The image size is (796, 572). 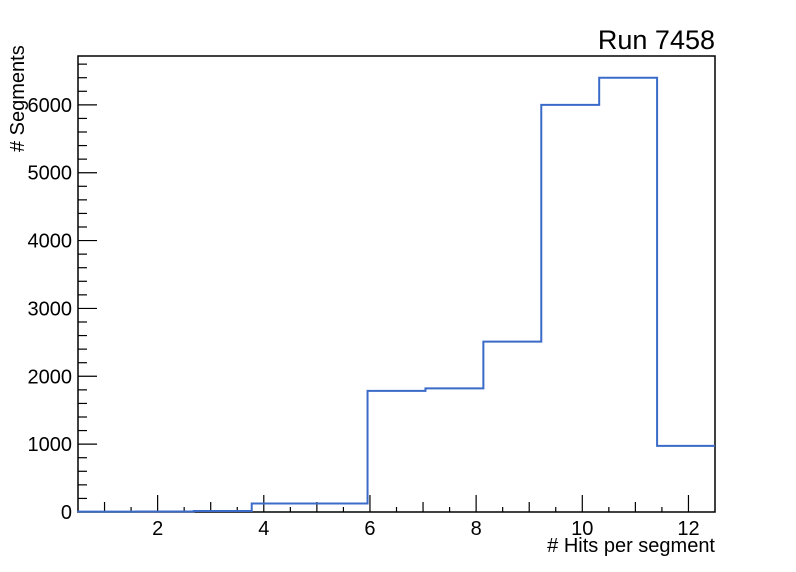 What do you see at coordinates (50, 445) in the screenshot?
I see `y-tick-label: 1000` at bounding box center [50, 445].